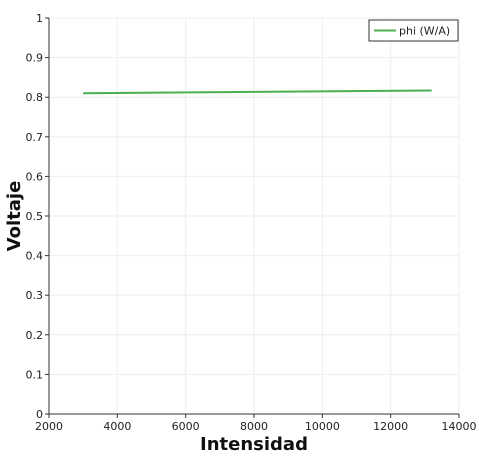 The width and height of the screenshot is (479, 464). What do you see at coordinates (322, 426) in the screenshot?
I see `x-tick-label: 10000` at bounding box center [322, 426].